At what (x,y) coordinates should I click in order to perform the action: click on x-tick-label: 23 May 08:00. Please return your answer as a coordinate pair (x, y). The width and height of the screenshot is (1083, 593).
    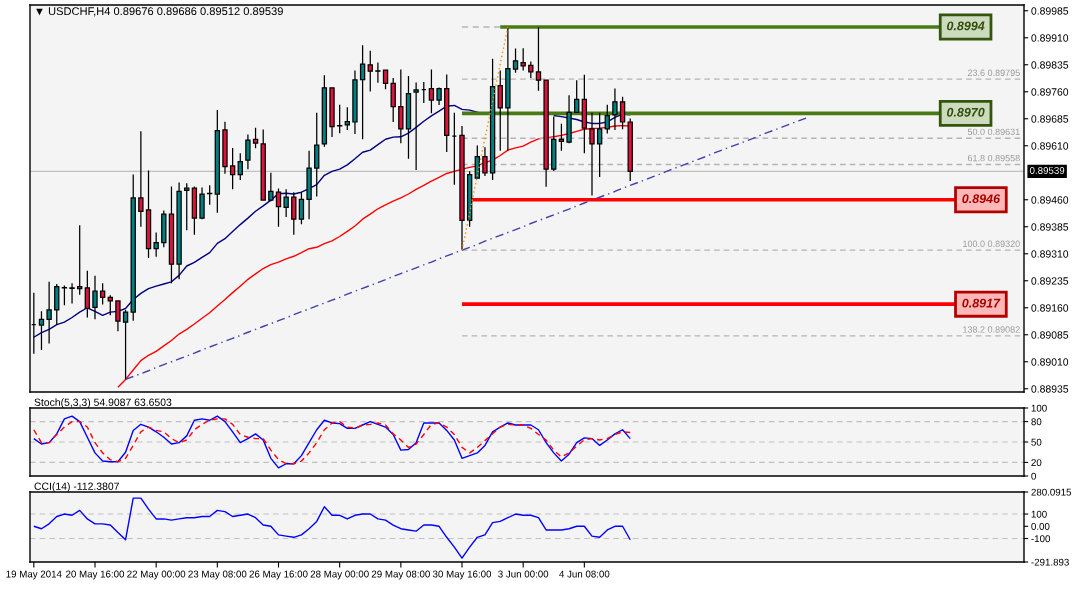
    Looking at the image, I should click on (217, 575).